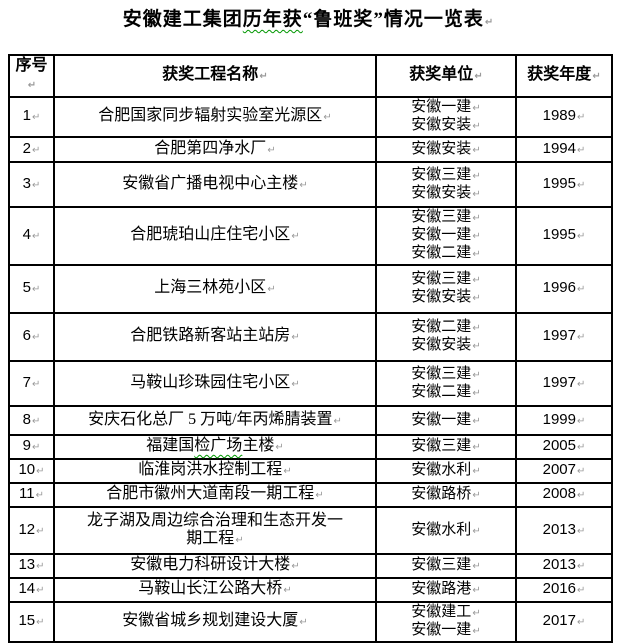  I want to click on cell-year: 1999↵↵, so click(564, 420).